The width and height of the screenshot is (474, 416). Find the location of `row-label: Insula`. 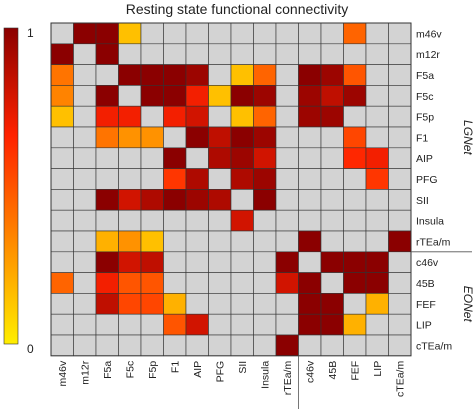

row-label: Insula is located at coordinates (430, 222).